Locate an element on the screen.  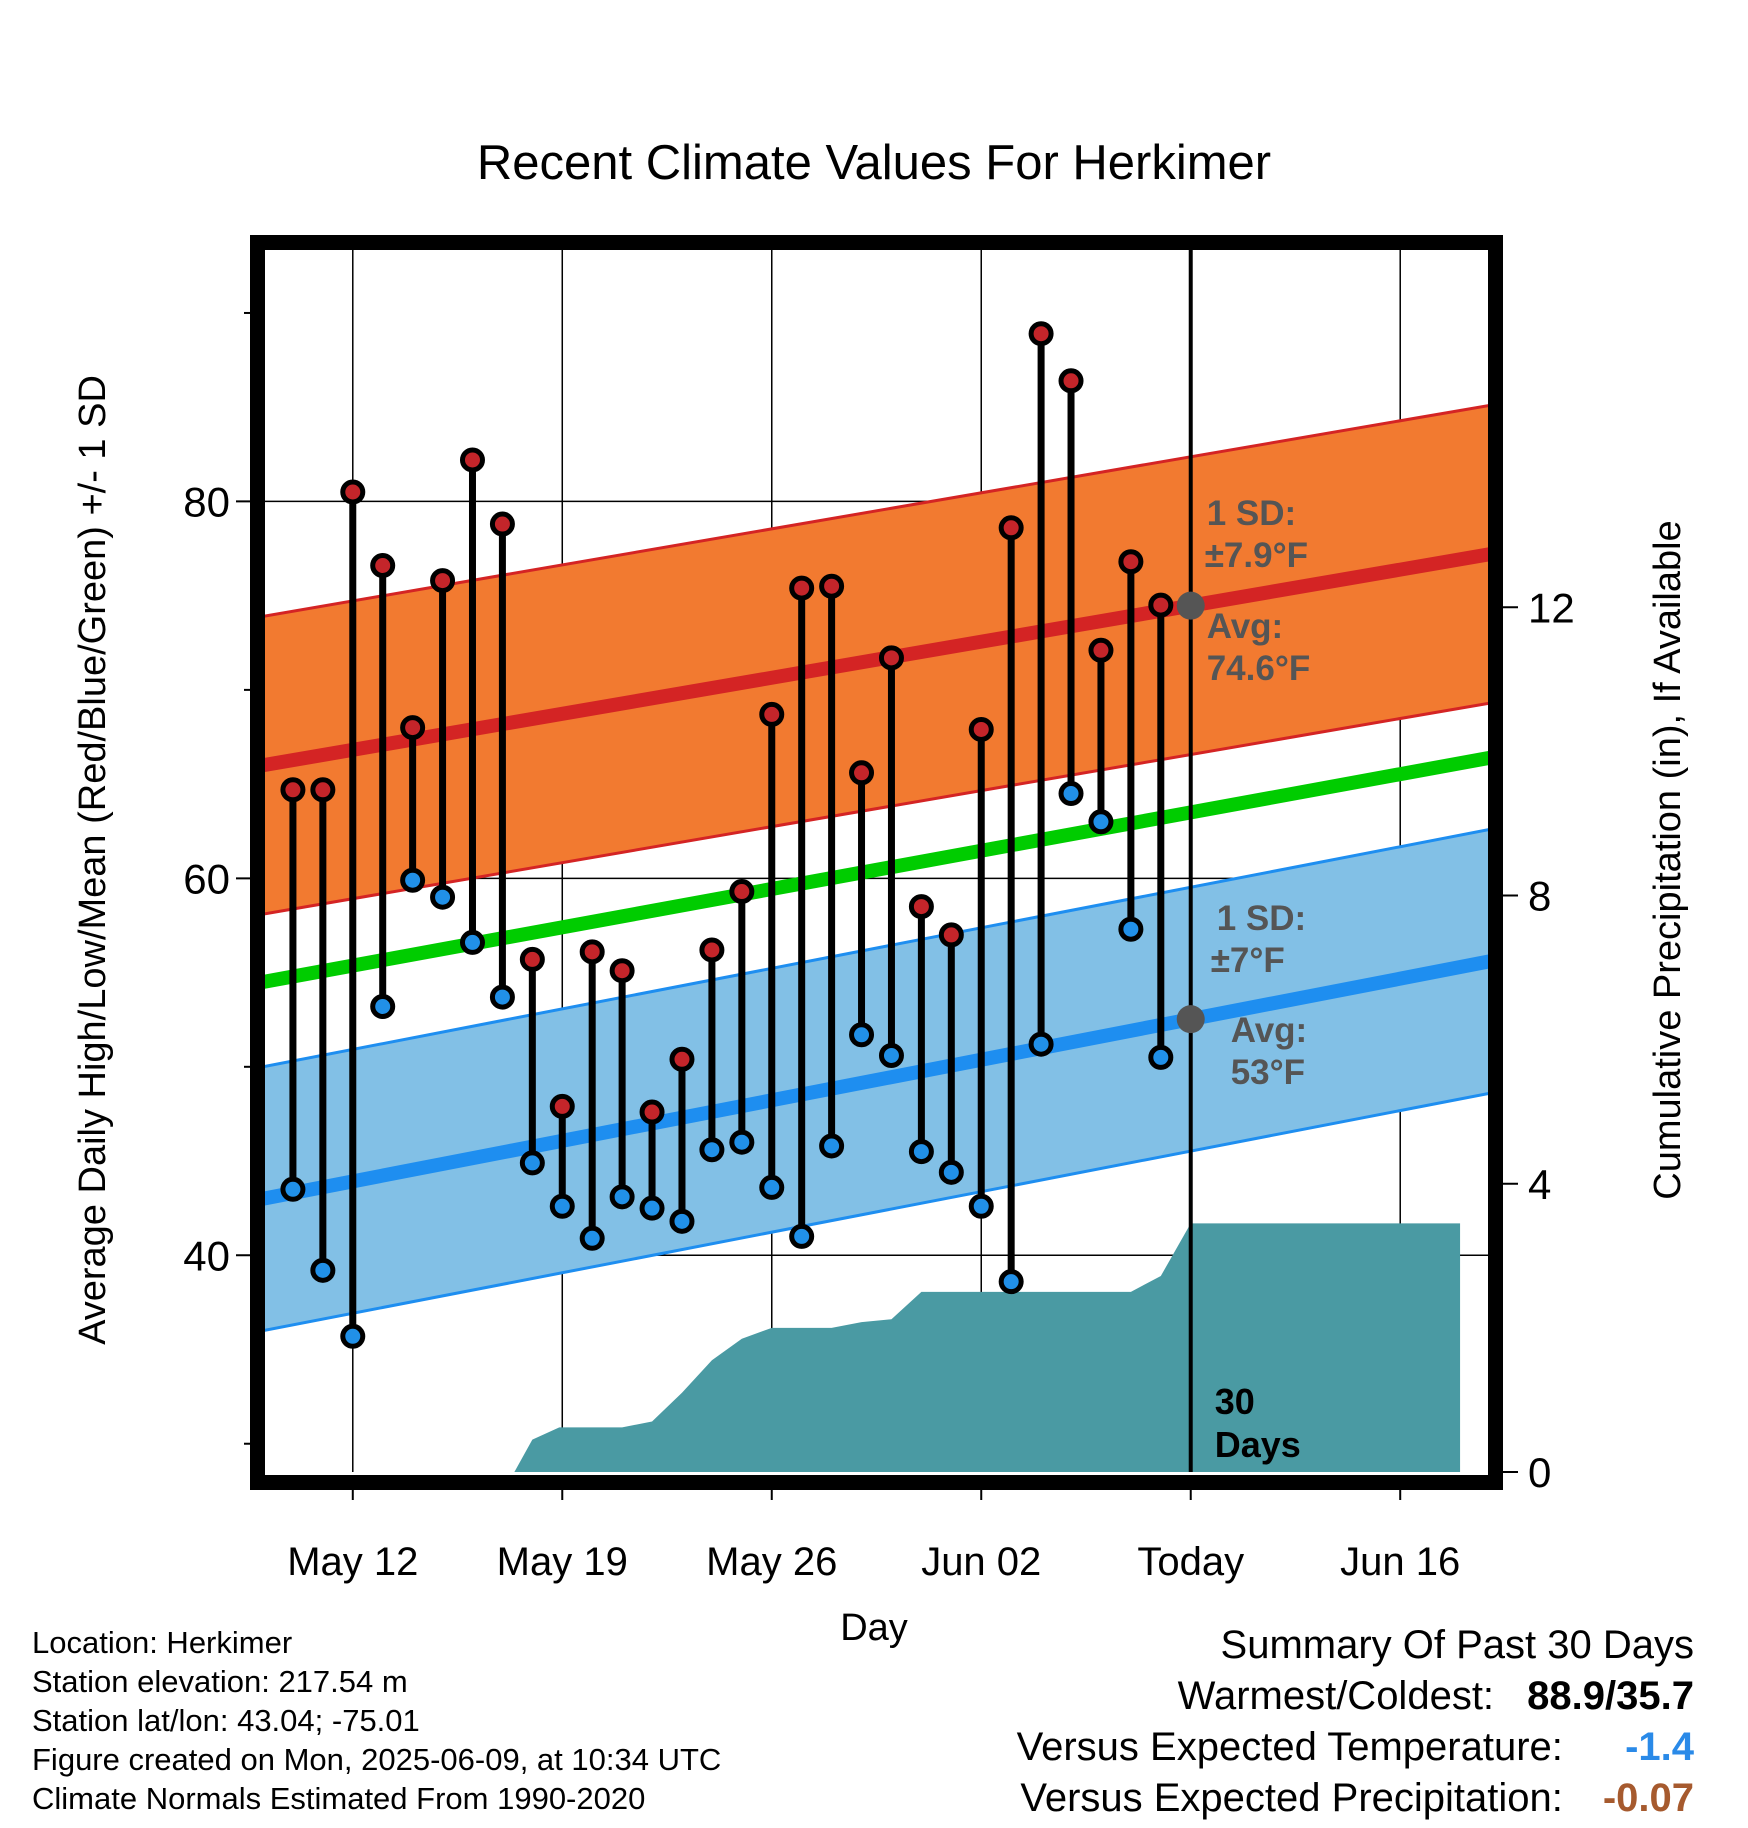
chart-title: Recent Climate Values For Herkimer is located at coordinates (874, 163).